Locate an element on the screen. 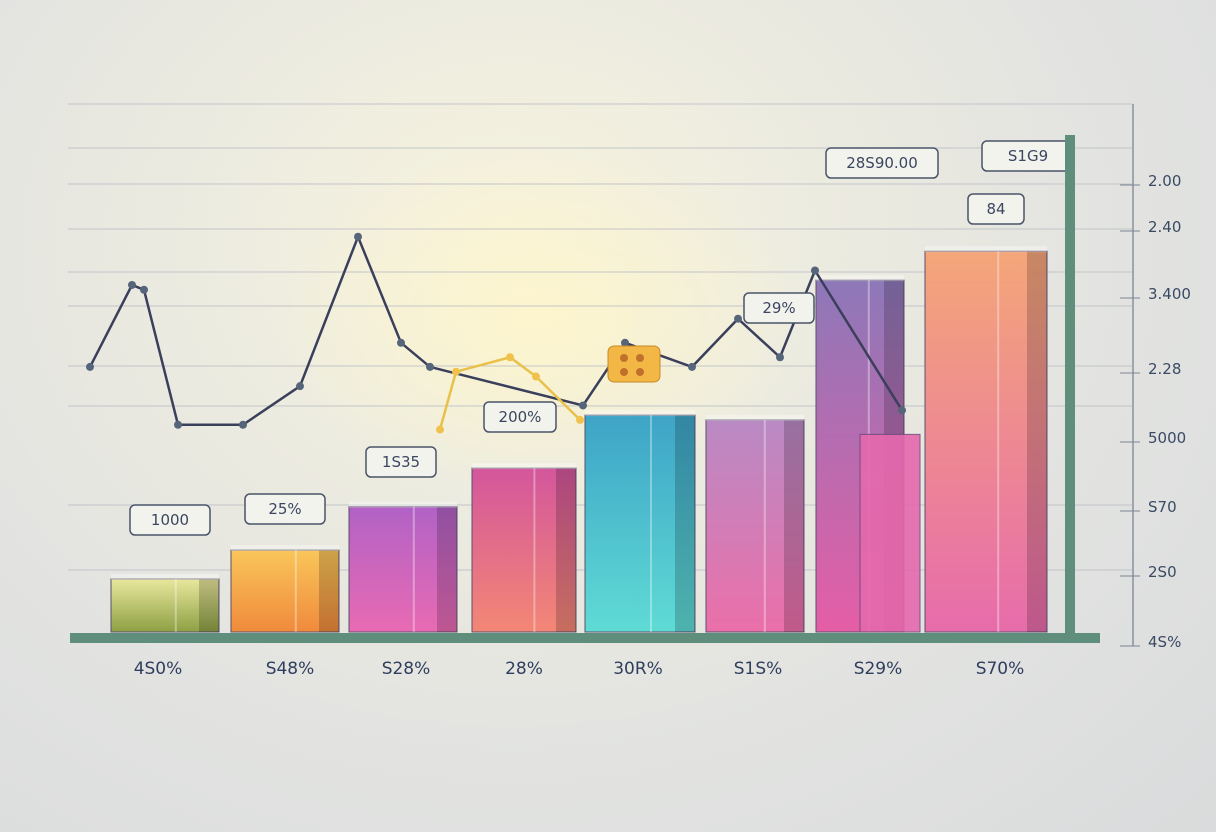 Image resolution: width=1216 pixels, height=832 pixels. y-tick-label: 2.28 is located at coordinates (1164, 369).